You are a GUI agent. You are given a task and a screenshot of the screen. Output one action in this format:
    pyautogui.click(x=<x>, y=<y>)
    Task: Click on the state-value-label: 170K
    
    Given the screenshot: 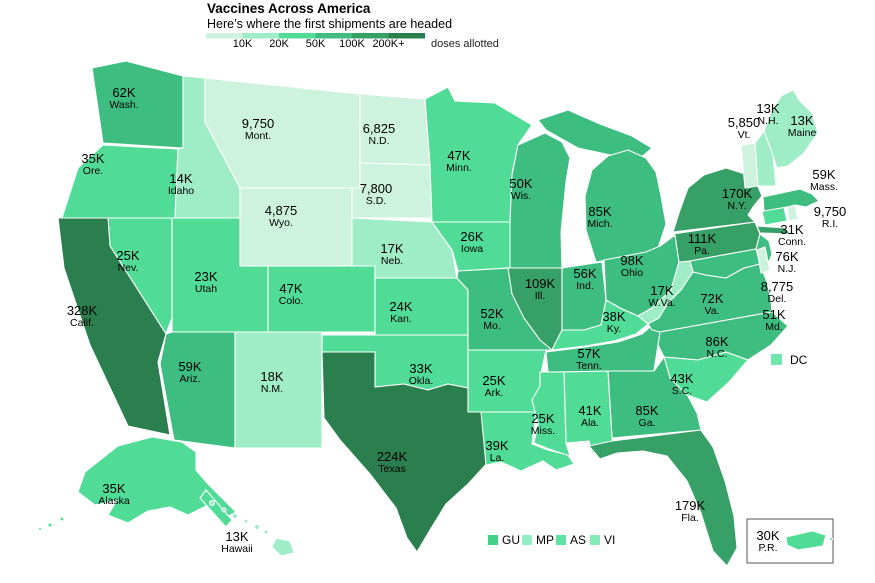 What is the action you would take?
    pyautogui.click(x=737, y=193)
    